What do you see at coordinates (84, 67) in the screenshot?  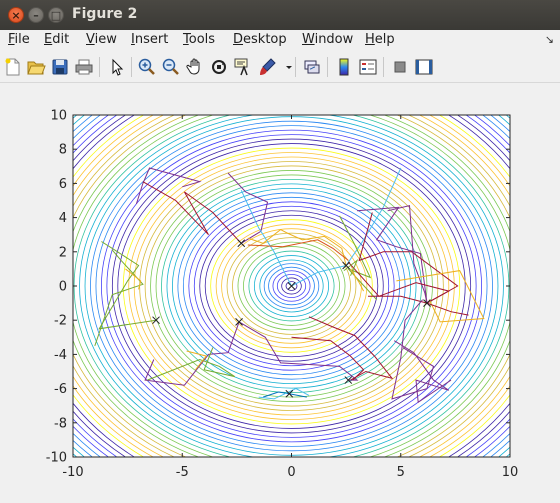 I see `print-icon` at bounding box center [84, 67].